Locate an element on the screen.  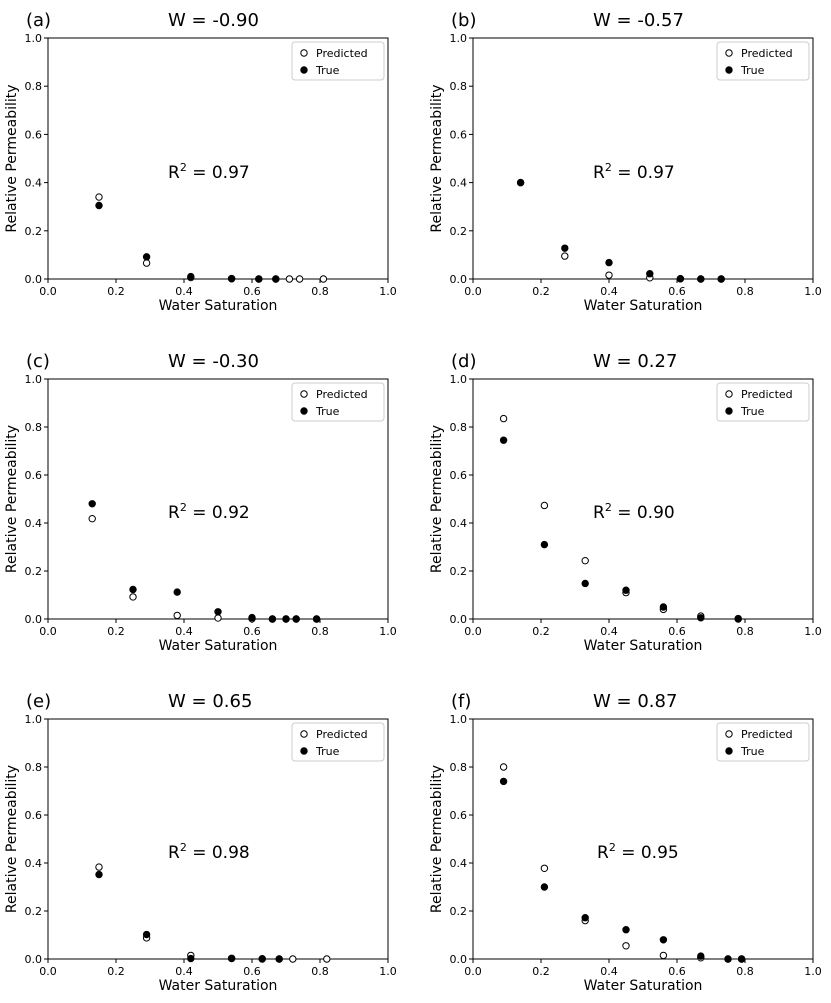
x-tick-label: 0.2 is located at coordinates (116, 291).